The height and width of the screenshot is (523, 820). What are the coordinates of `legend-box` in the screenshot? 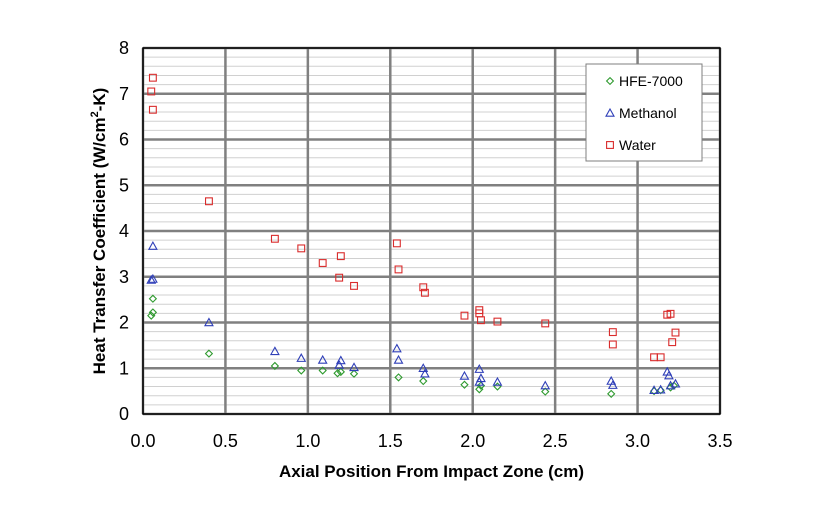 It's located at (644, 112).